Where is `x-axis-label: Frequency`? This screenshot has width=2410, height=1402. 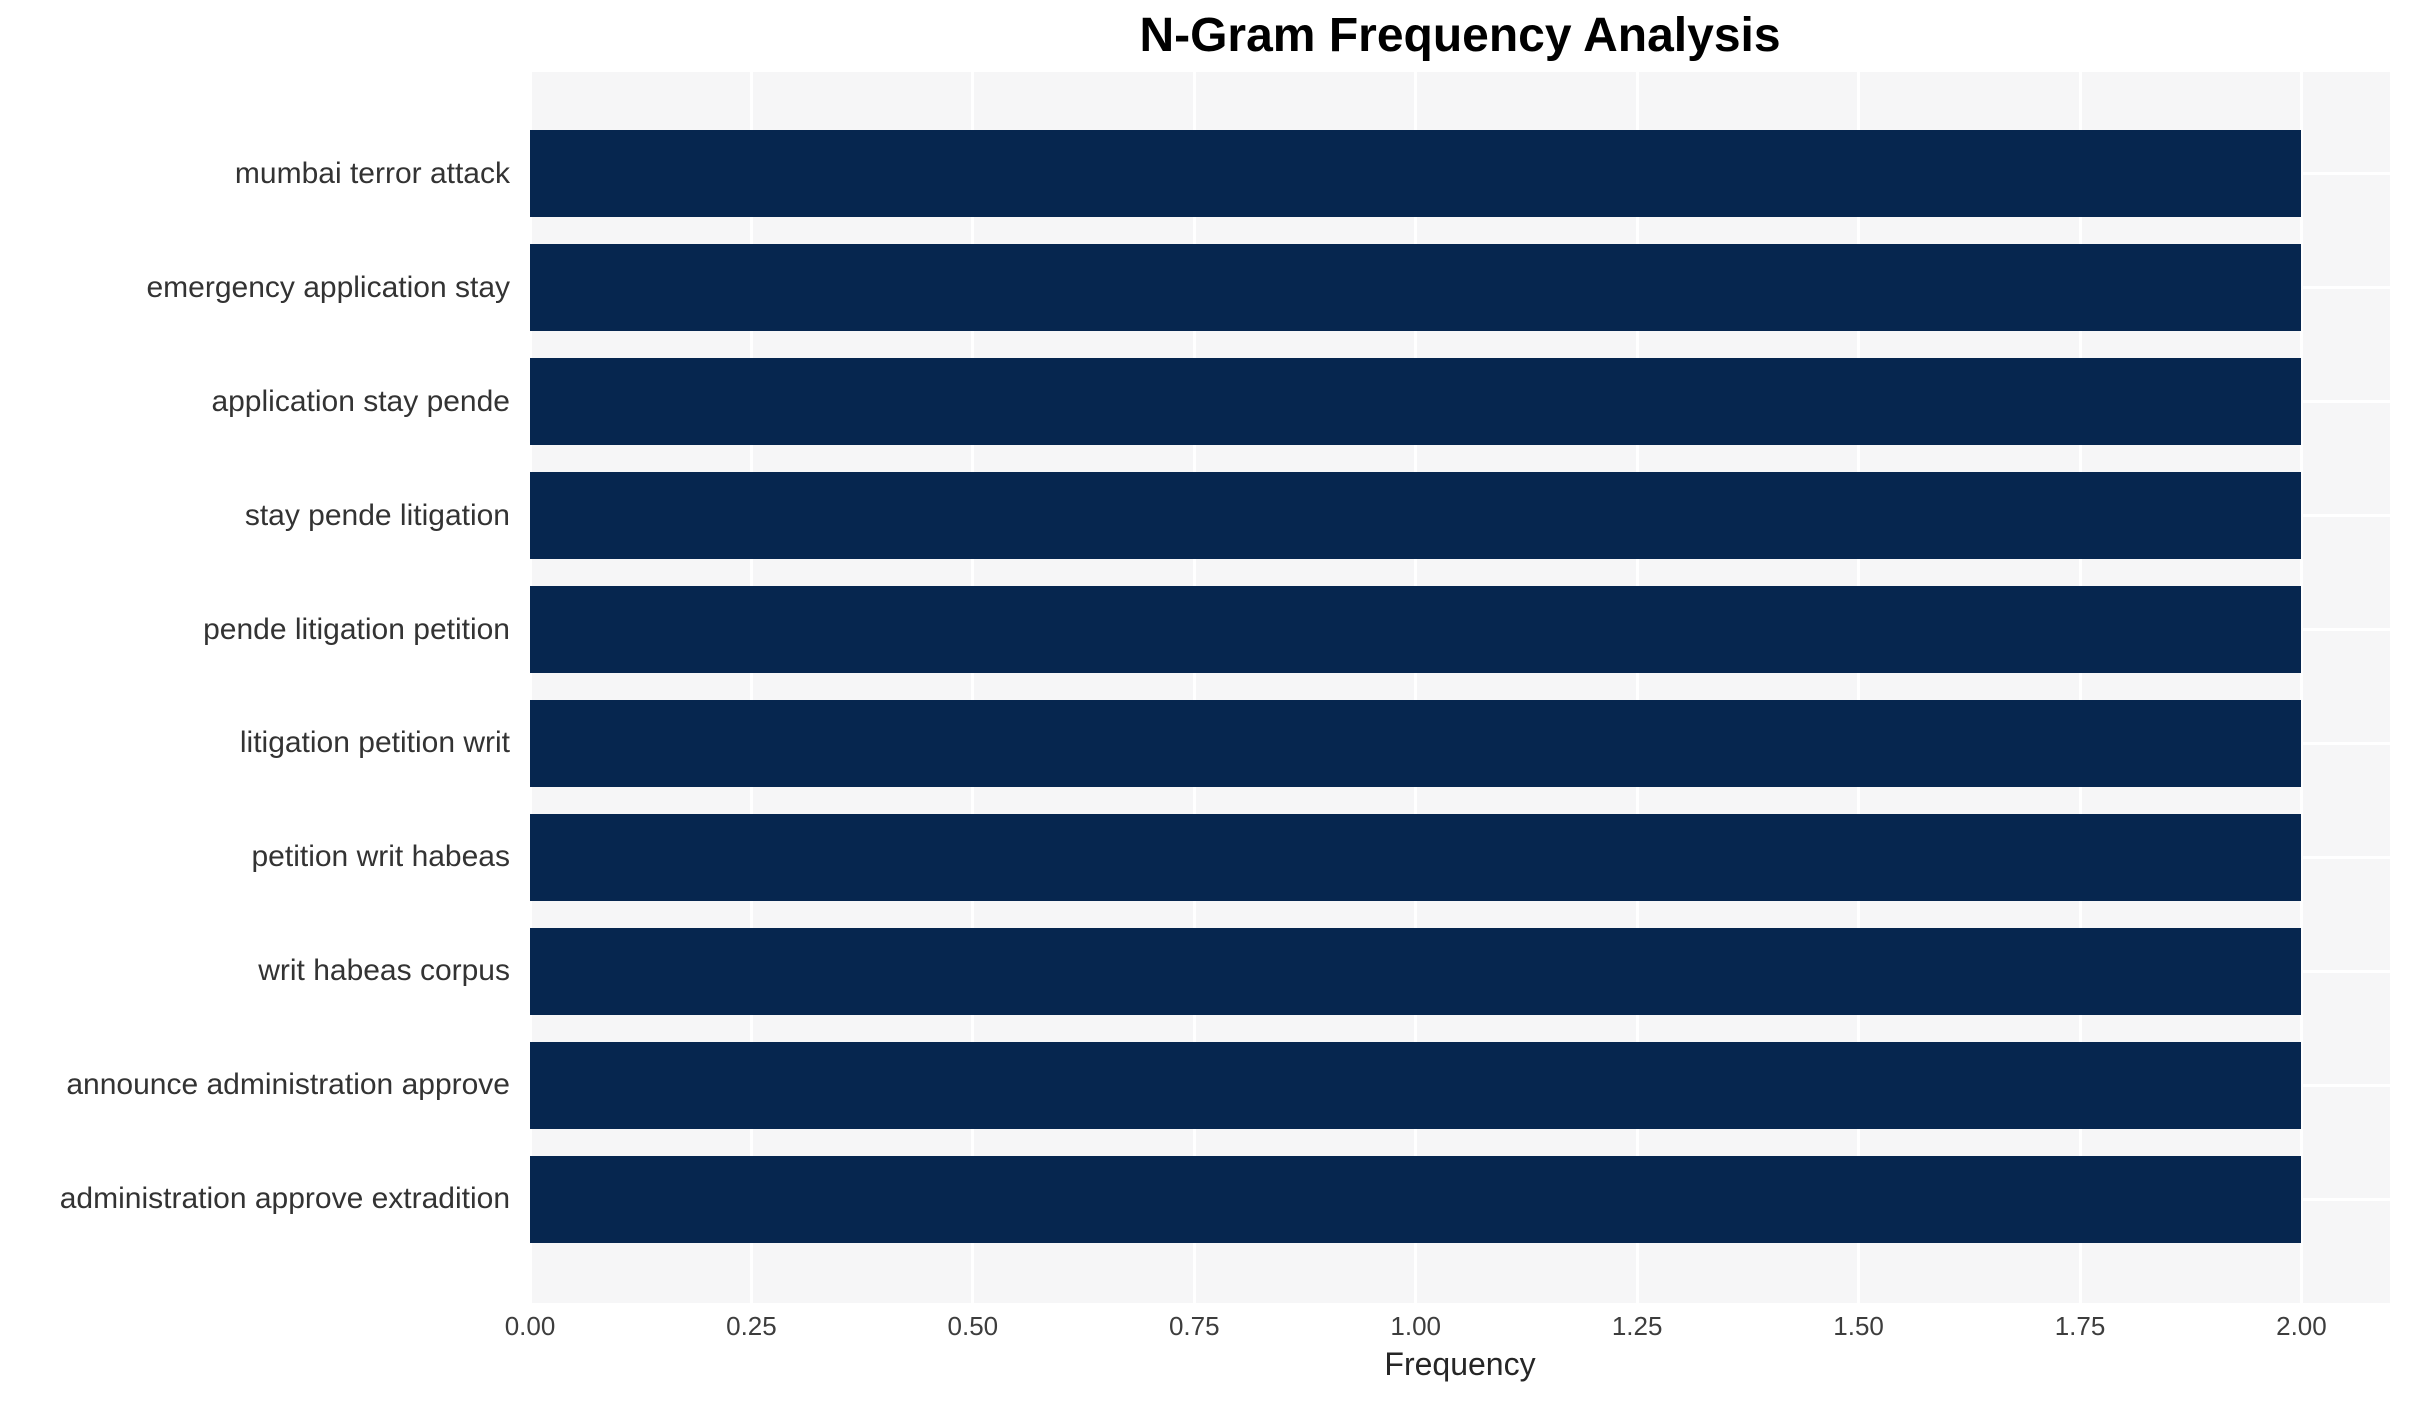 x-axis-label: Frequency is located at coordinates (1460, 1364).